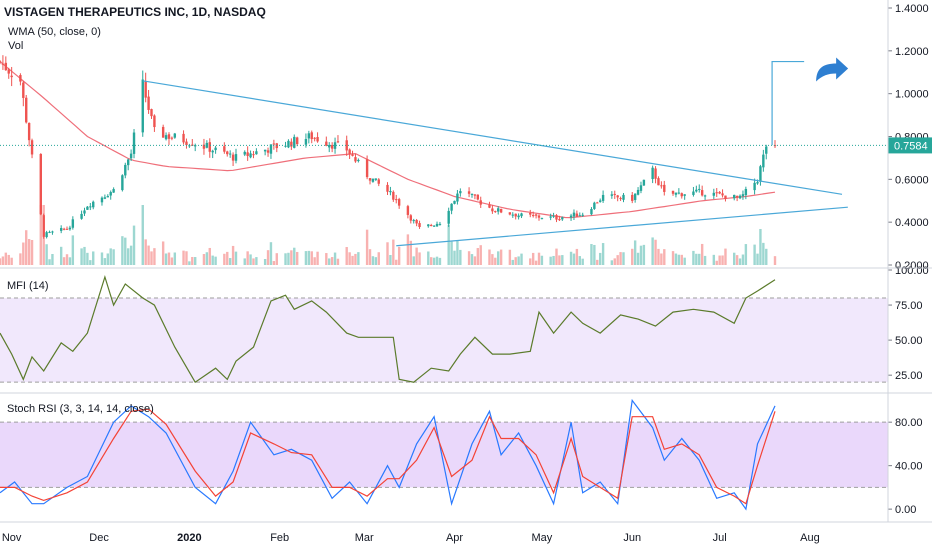  Describe the element at coordinates (909, 423) in the screenshot. I see `stoch-tick-label: 80.00` at that location.